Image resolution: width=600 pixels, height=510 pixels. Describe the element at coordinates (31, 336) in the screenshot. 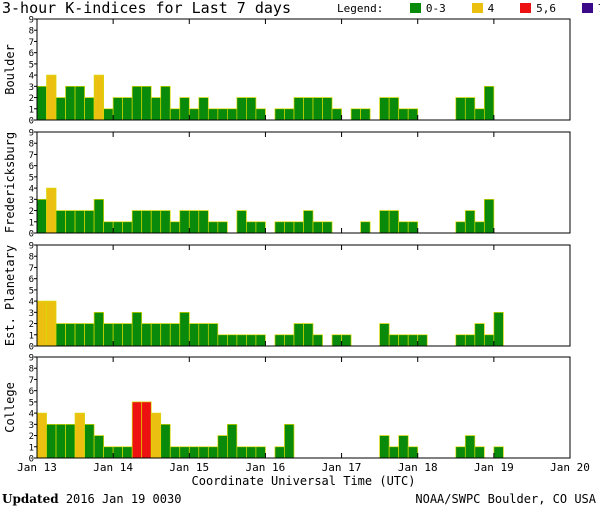

I see `y-tick-label: 1` at that location.